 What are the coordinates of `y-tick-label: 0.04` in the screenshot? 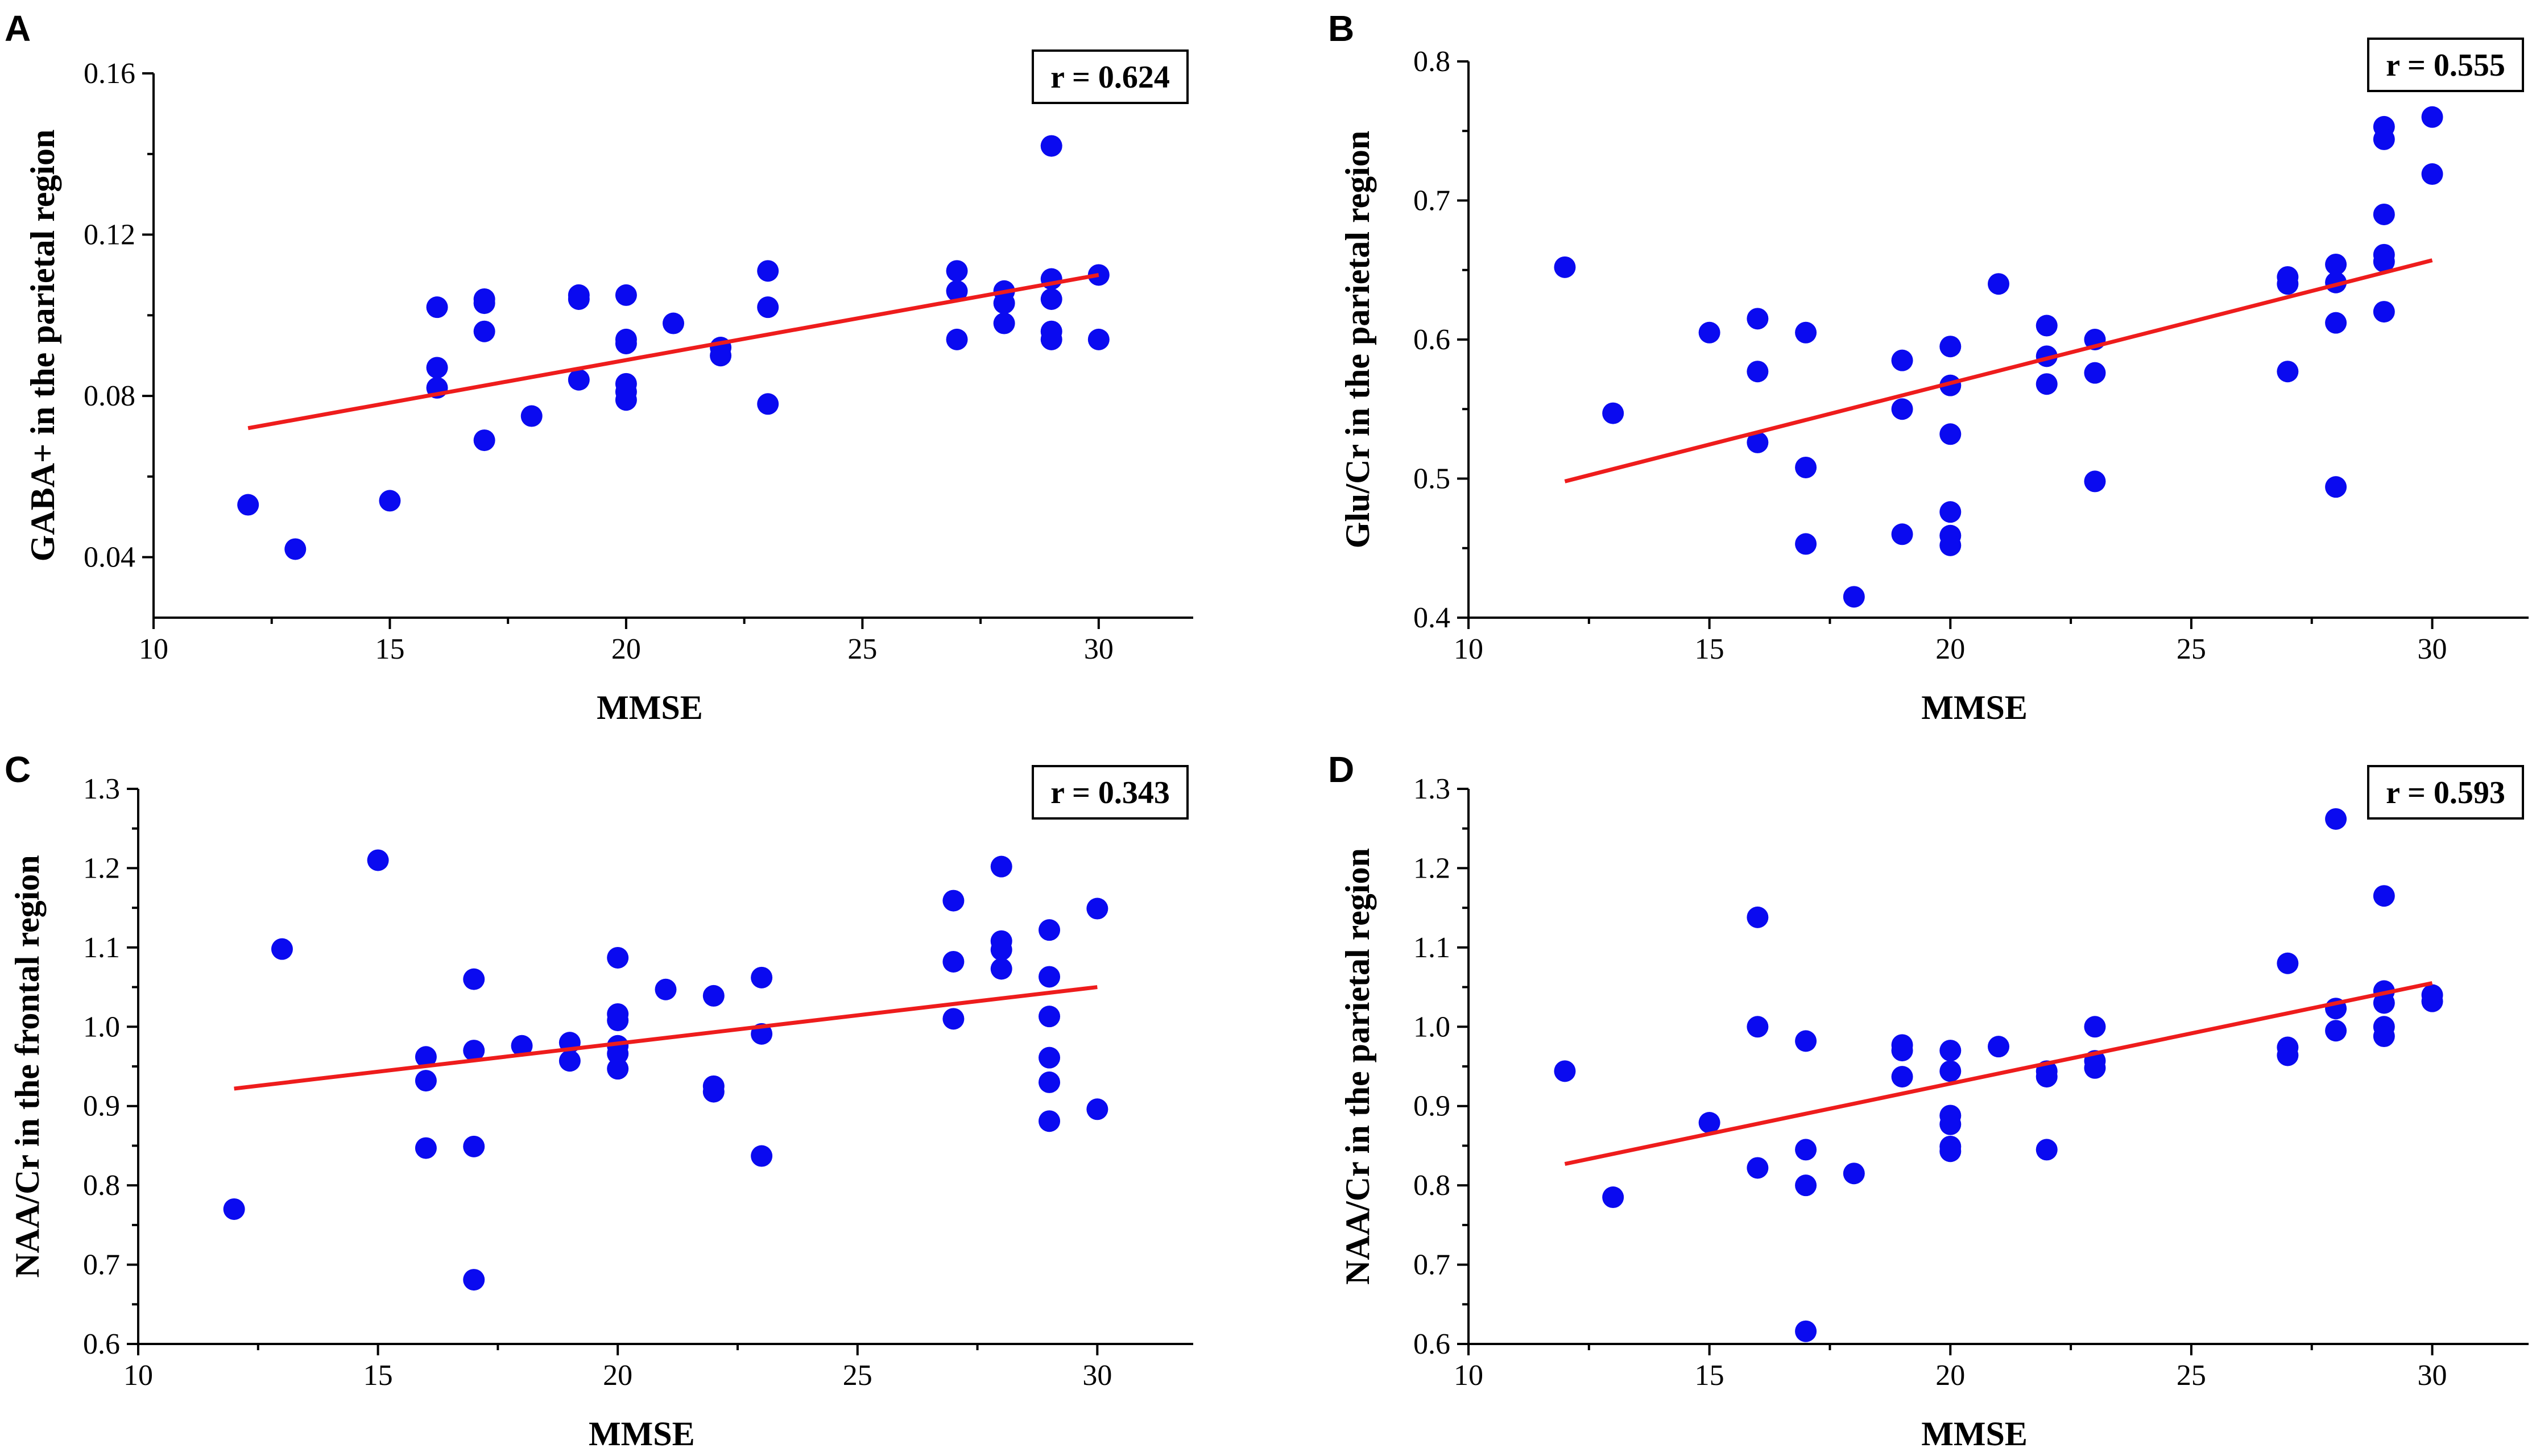 It's located at (109, 557).